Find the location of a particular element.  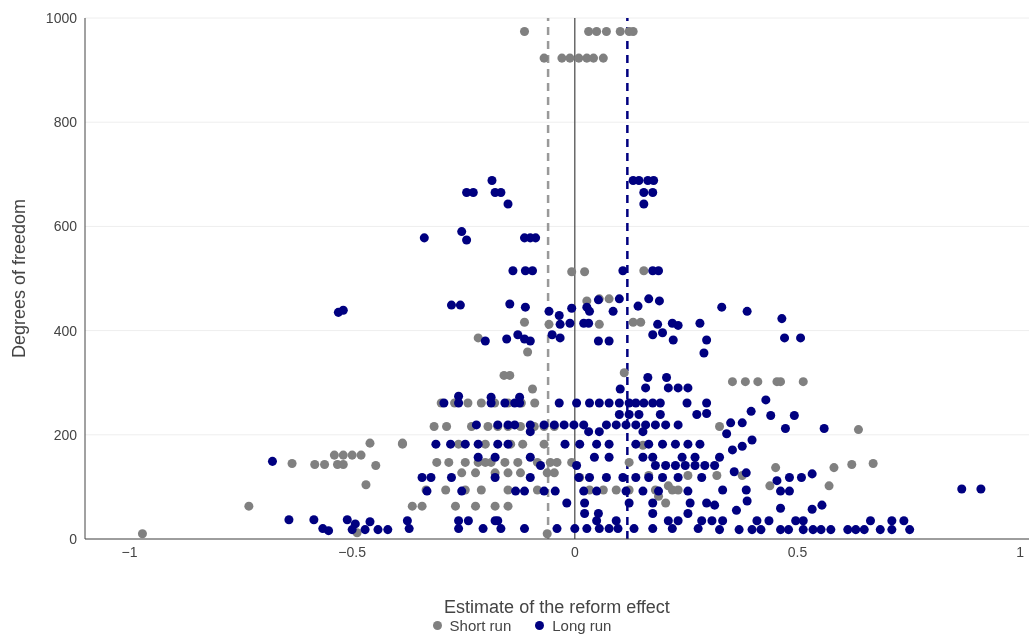

y-tick-label: 600 is located at coordinates (65, 226).